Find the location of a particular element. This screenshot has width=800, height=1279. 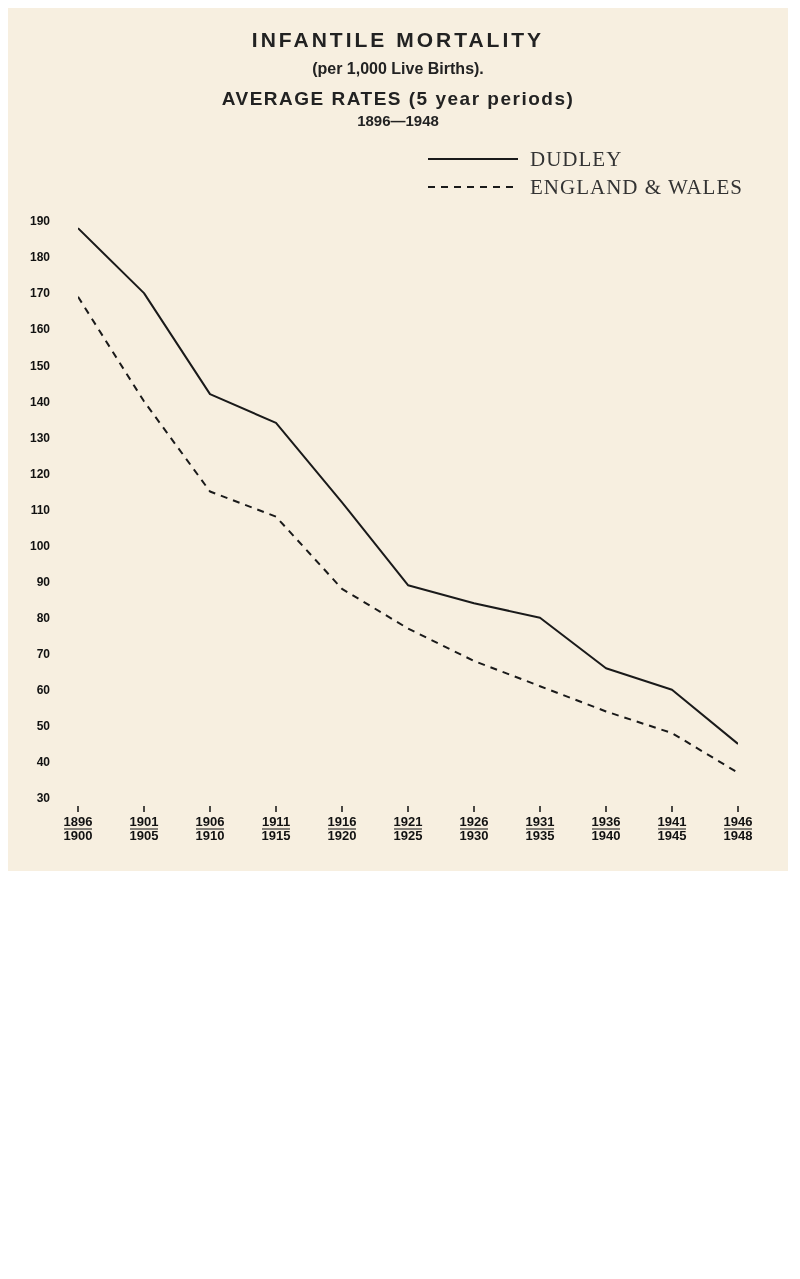

y-tick-label: 160 is located at coordinates (40, 329).